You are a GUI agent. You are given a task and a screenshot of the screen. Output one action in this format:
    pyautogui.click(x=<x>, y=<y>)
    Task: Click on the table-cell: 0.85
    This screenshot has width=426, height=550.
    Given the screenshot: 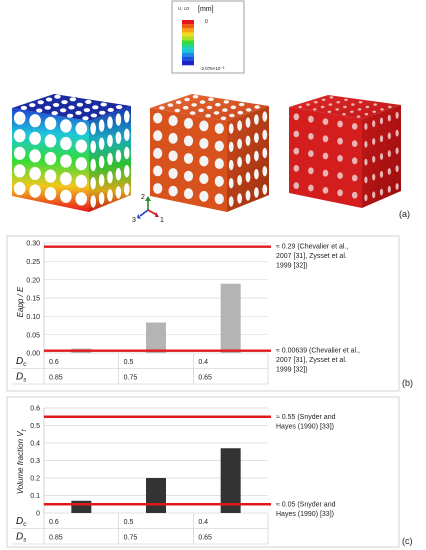 What is the action you would take?
    pyautogui.click(x=56, y=538)
    